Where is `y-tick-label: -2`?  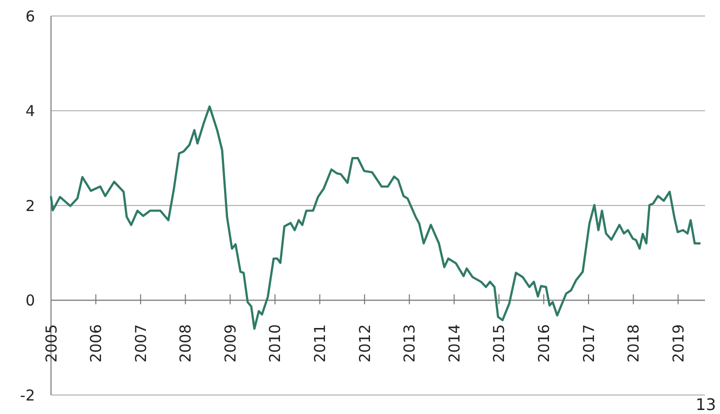
y-tick-label: -2 is located at coordinates (27, 395).